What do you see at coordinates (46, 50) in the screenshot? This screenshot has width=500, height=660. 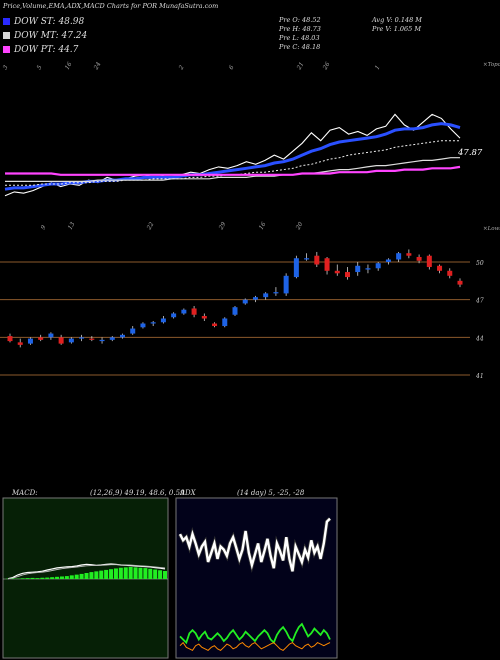 I see `legend-dow-pt-label: DOW PT: 44.7` at bounding box center [46, 50].